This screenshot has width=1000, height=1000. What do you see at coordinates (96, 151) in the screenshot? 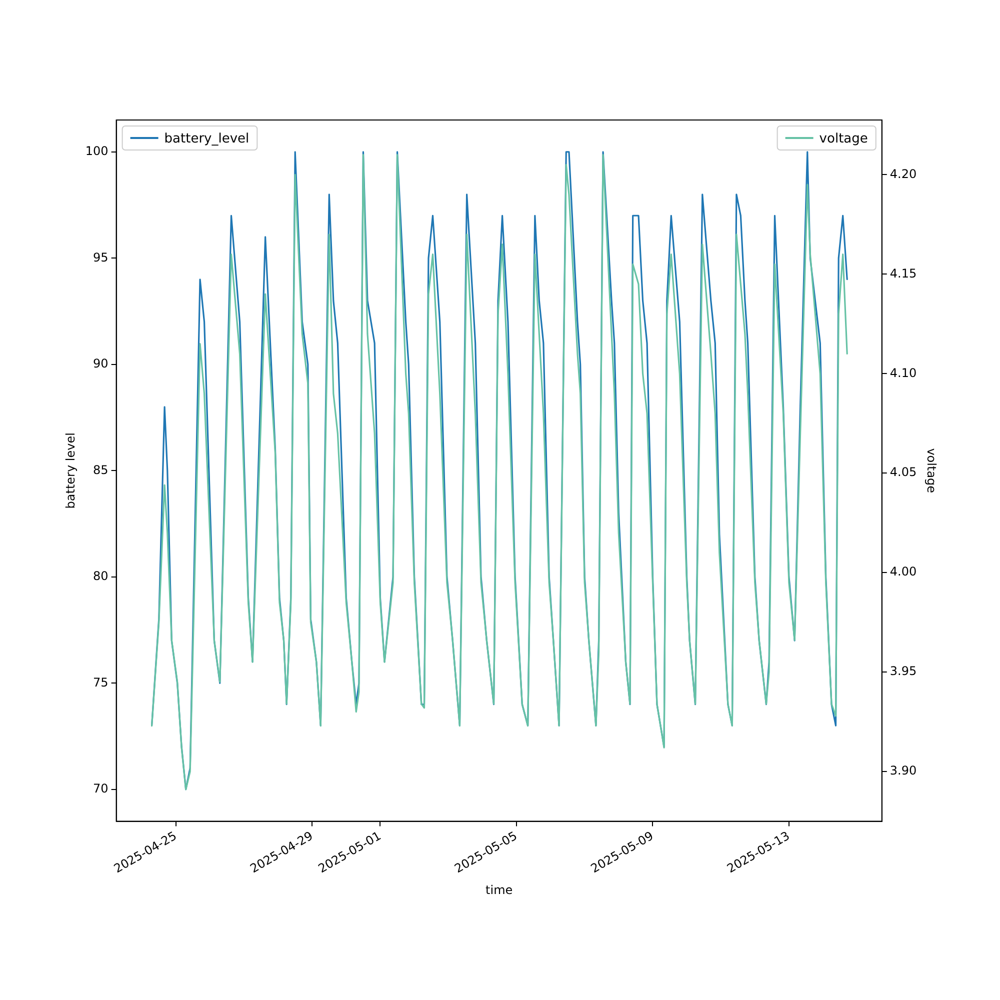
I see `y-tick-label: 100` at bounding box center [96, 151].